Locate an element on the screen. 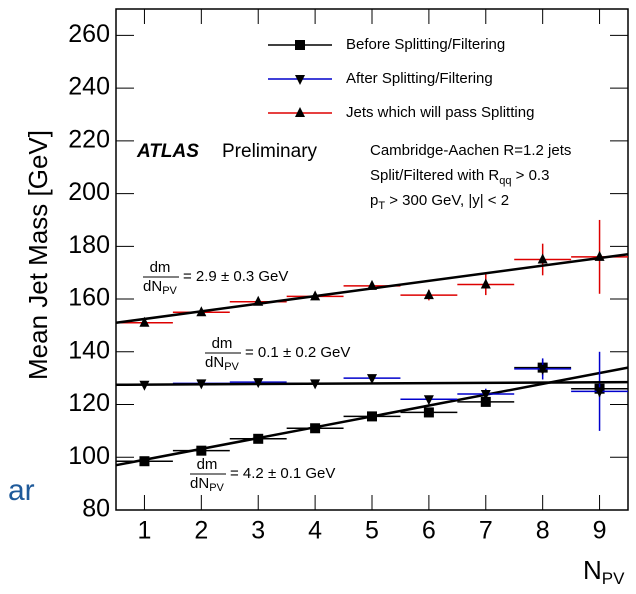 This screenshot has height=594, width=636. x-tick-label: 6 is located at coordinates (429, 531).